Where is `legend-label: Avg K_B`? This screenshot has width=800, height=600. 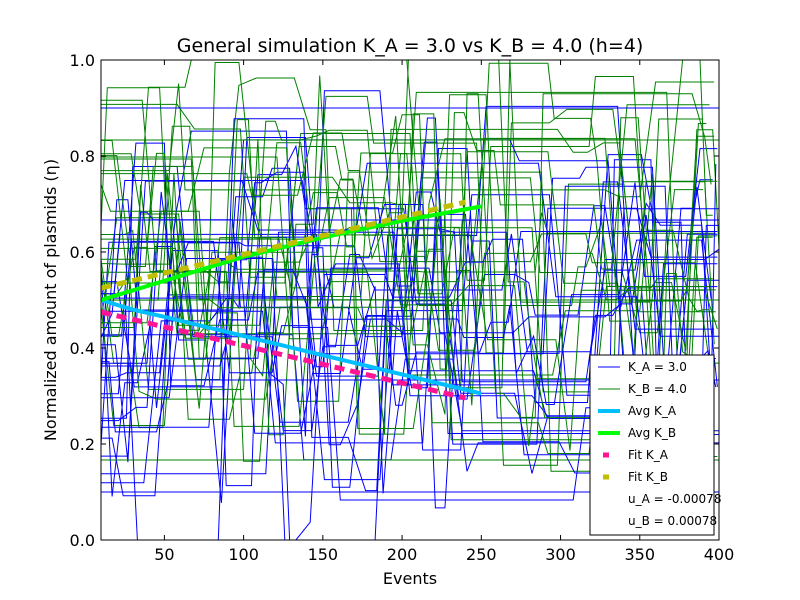
legend-label: Avg K_B is located at coordinates (652, 433).